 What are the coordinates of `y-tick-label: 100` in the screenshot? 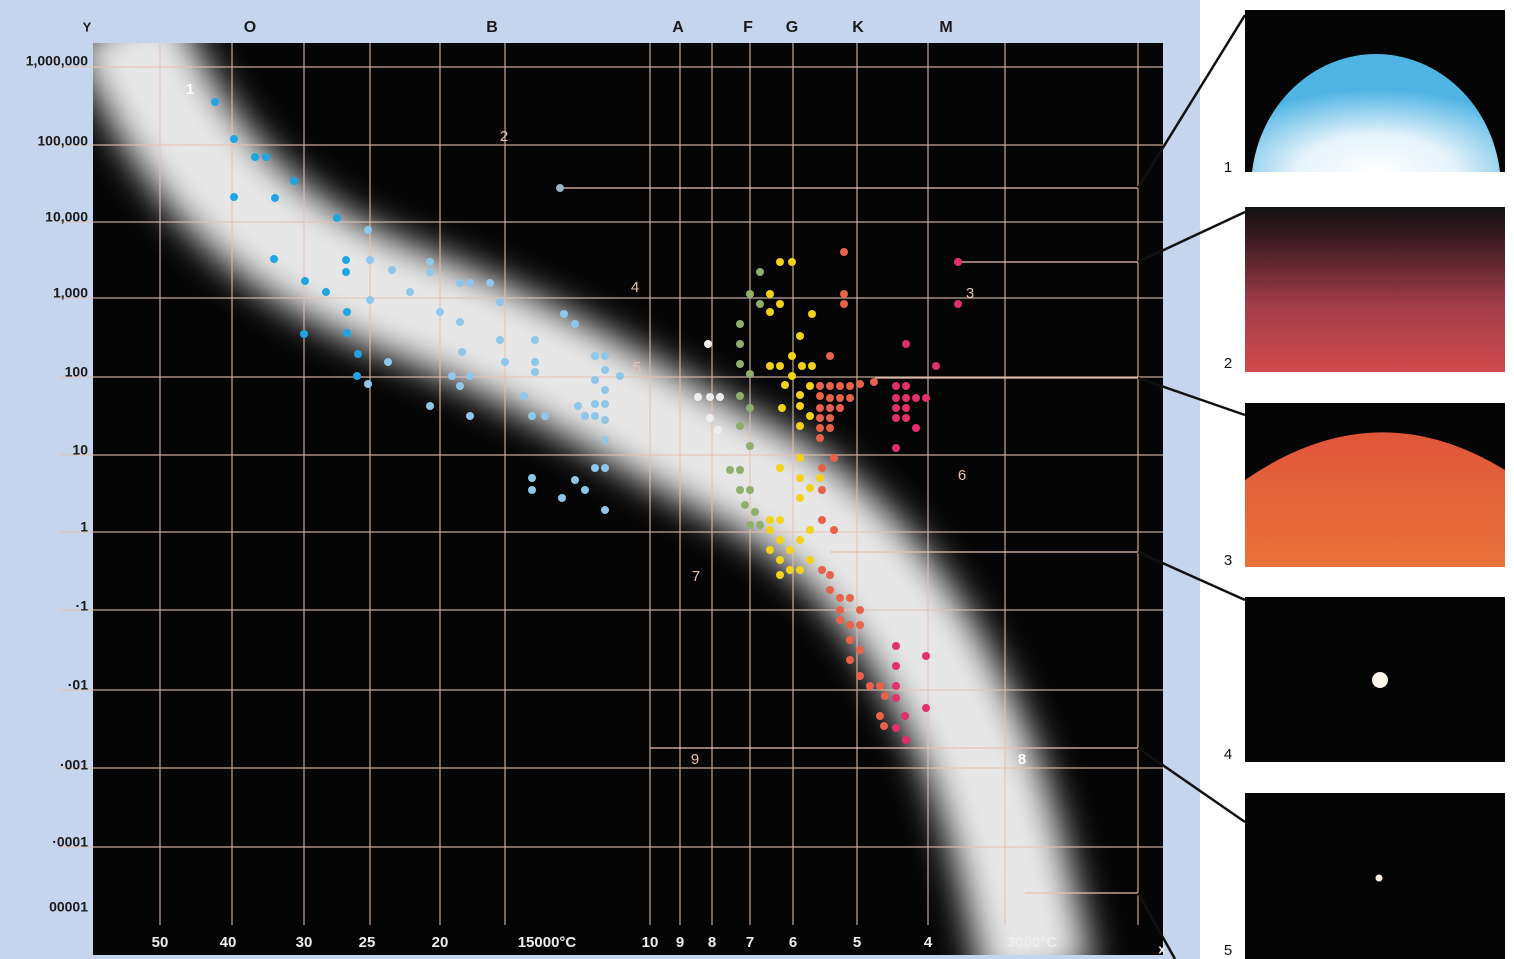 It's located at (77, 372).